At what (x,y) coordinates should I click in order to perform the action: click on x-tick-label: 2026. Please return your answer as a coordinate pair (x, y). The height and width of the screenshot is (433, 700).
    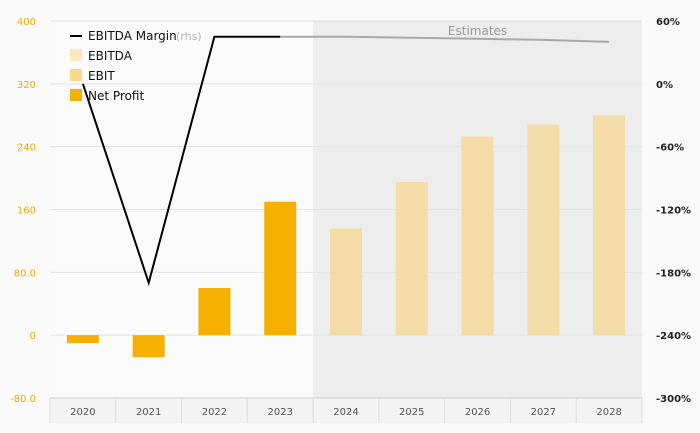
    Looking at the image, I should click on (477, 412).